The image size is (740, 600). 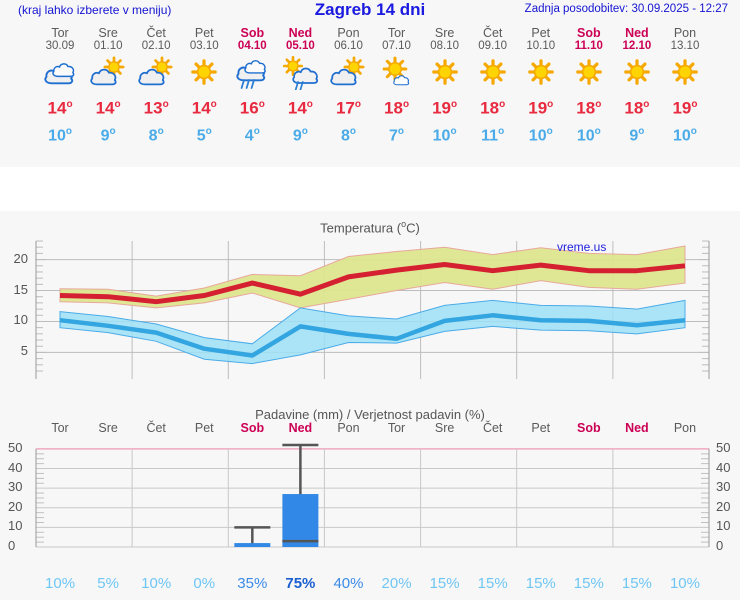 What do you see at coordinates (20, 289) in the screenshot?
I see `temperature-y-tick-label: 15` at bounding box center [20, 289].